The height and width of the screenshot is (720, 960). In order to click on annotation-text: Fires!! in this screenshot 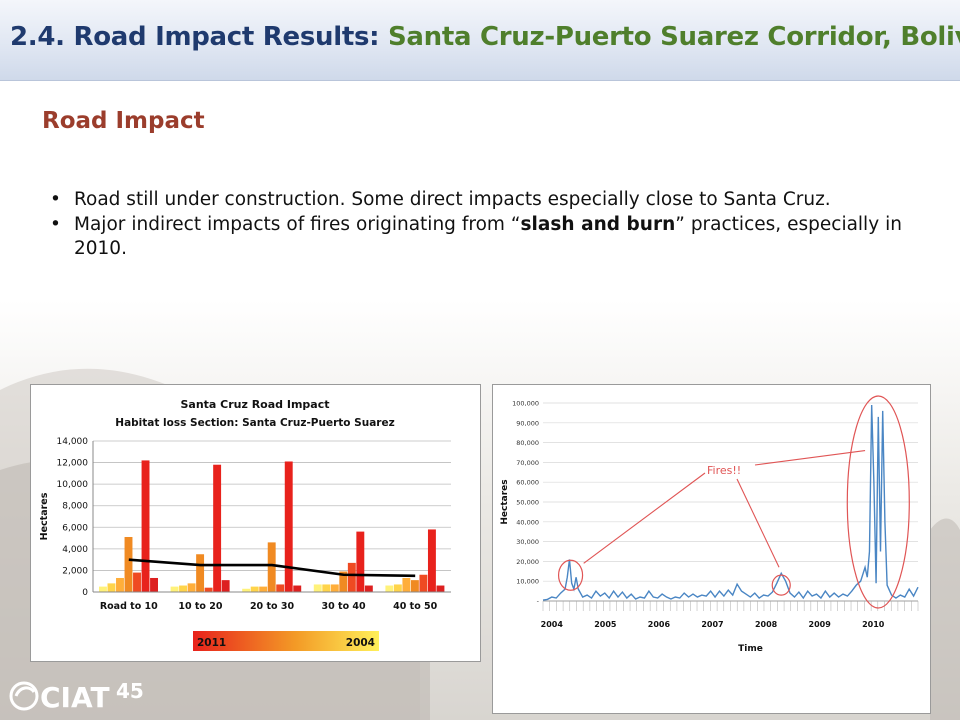, I will do `click(724, 470)`.